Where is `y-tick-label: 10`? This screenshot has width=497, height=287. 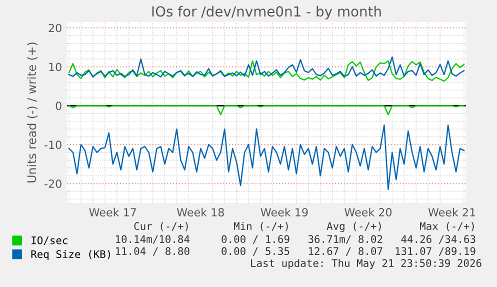 y-tick-label: 10 is located at coordinates (55, 67).